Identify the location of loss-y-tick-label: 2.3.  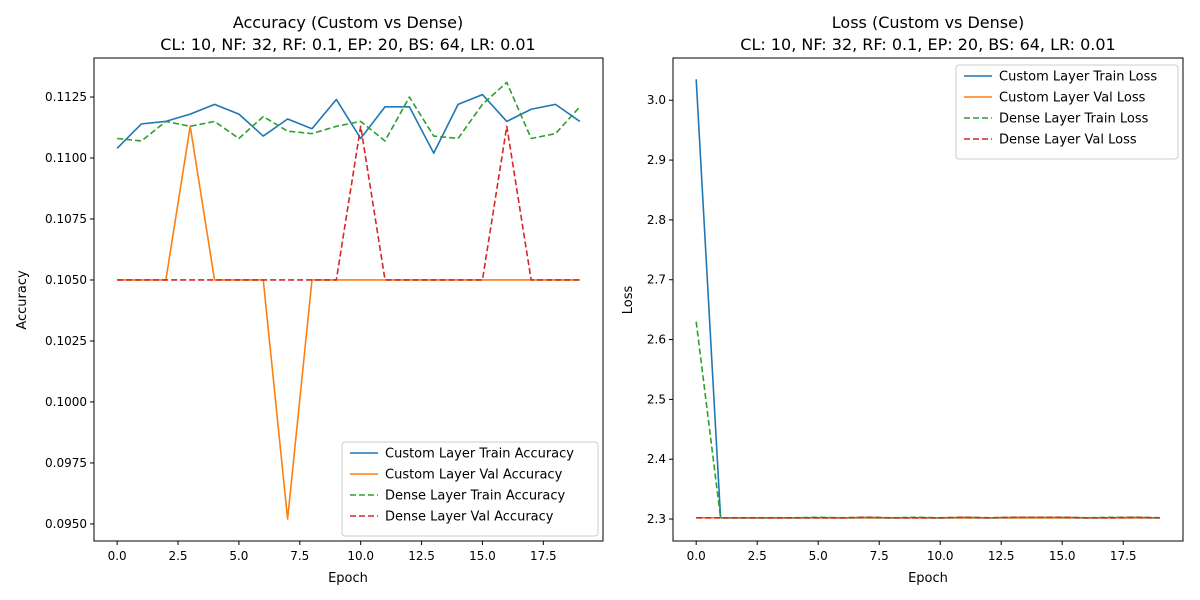
(656, 519).